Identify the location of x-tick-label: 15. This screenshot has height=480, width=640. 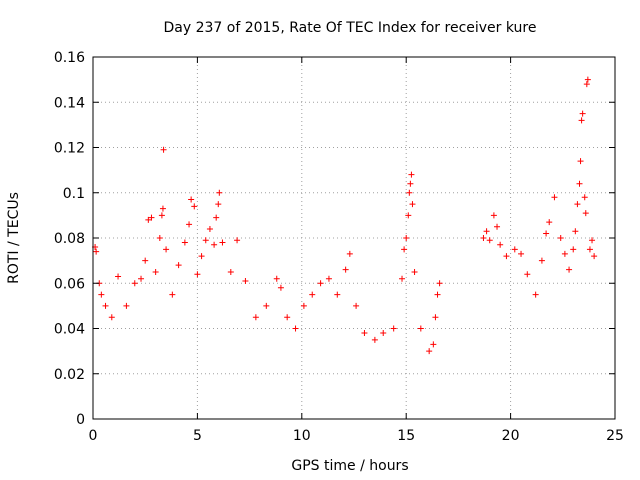
(406, 436).